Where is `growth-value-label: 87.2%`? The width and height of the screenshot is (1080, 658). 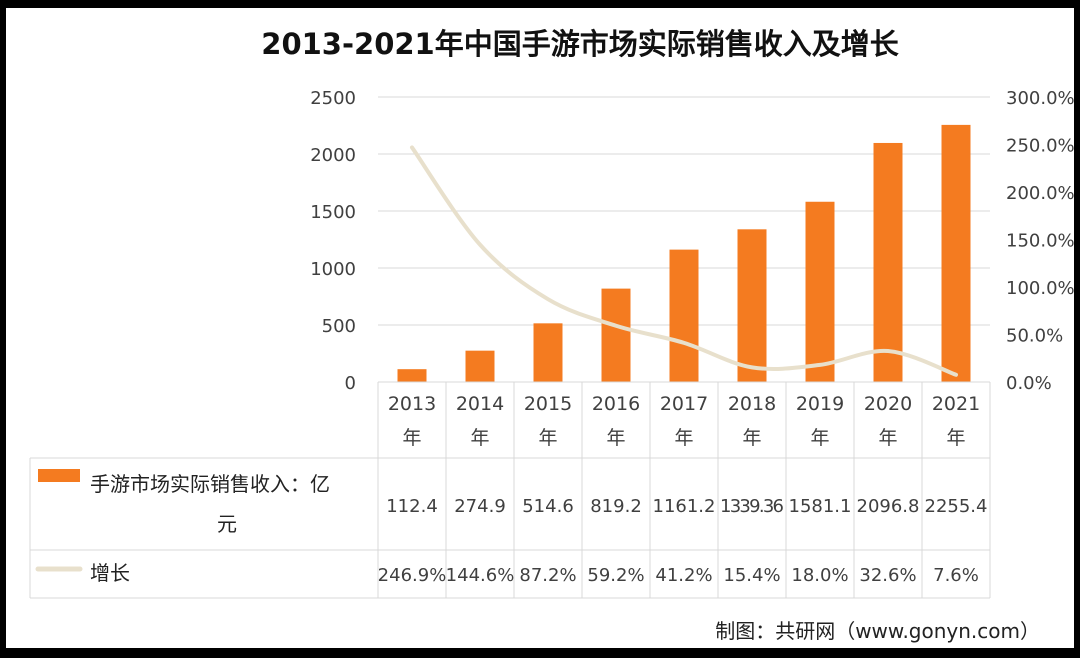
growth-value-label: 87.2% is located at coordinates (547, 575).